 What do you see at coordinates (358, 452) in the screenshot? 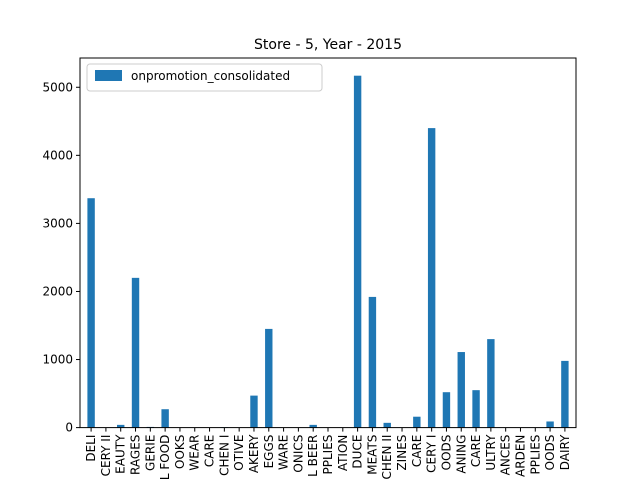
I see `x-tick-label: DUCE` at bounding box center [358, 452].